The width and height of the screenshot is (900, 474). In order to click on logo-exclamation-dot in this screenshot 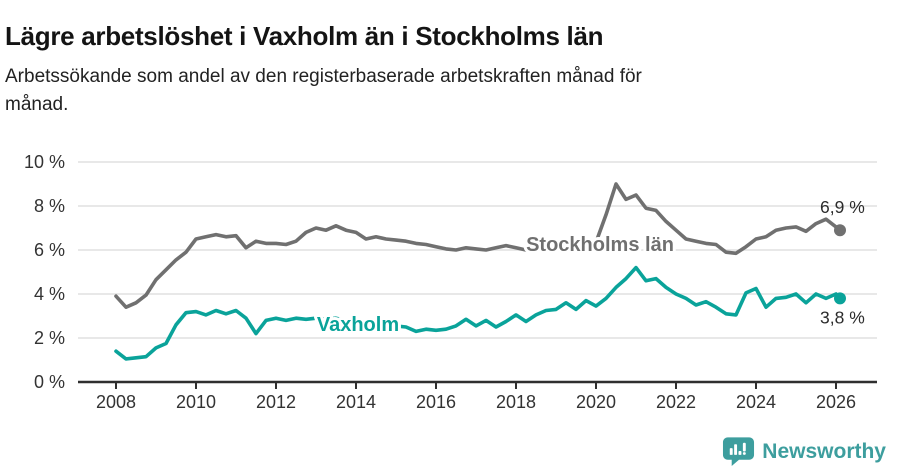, I will do `click(745, 453)`.